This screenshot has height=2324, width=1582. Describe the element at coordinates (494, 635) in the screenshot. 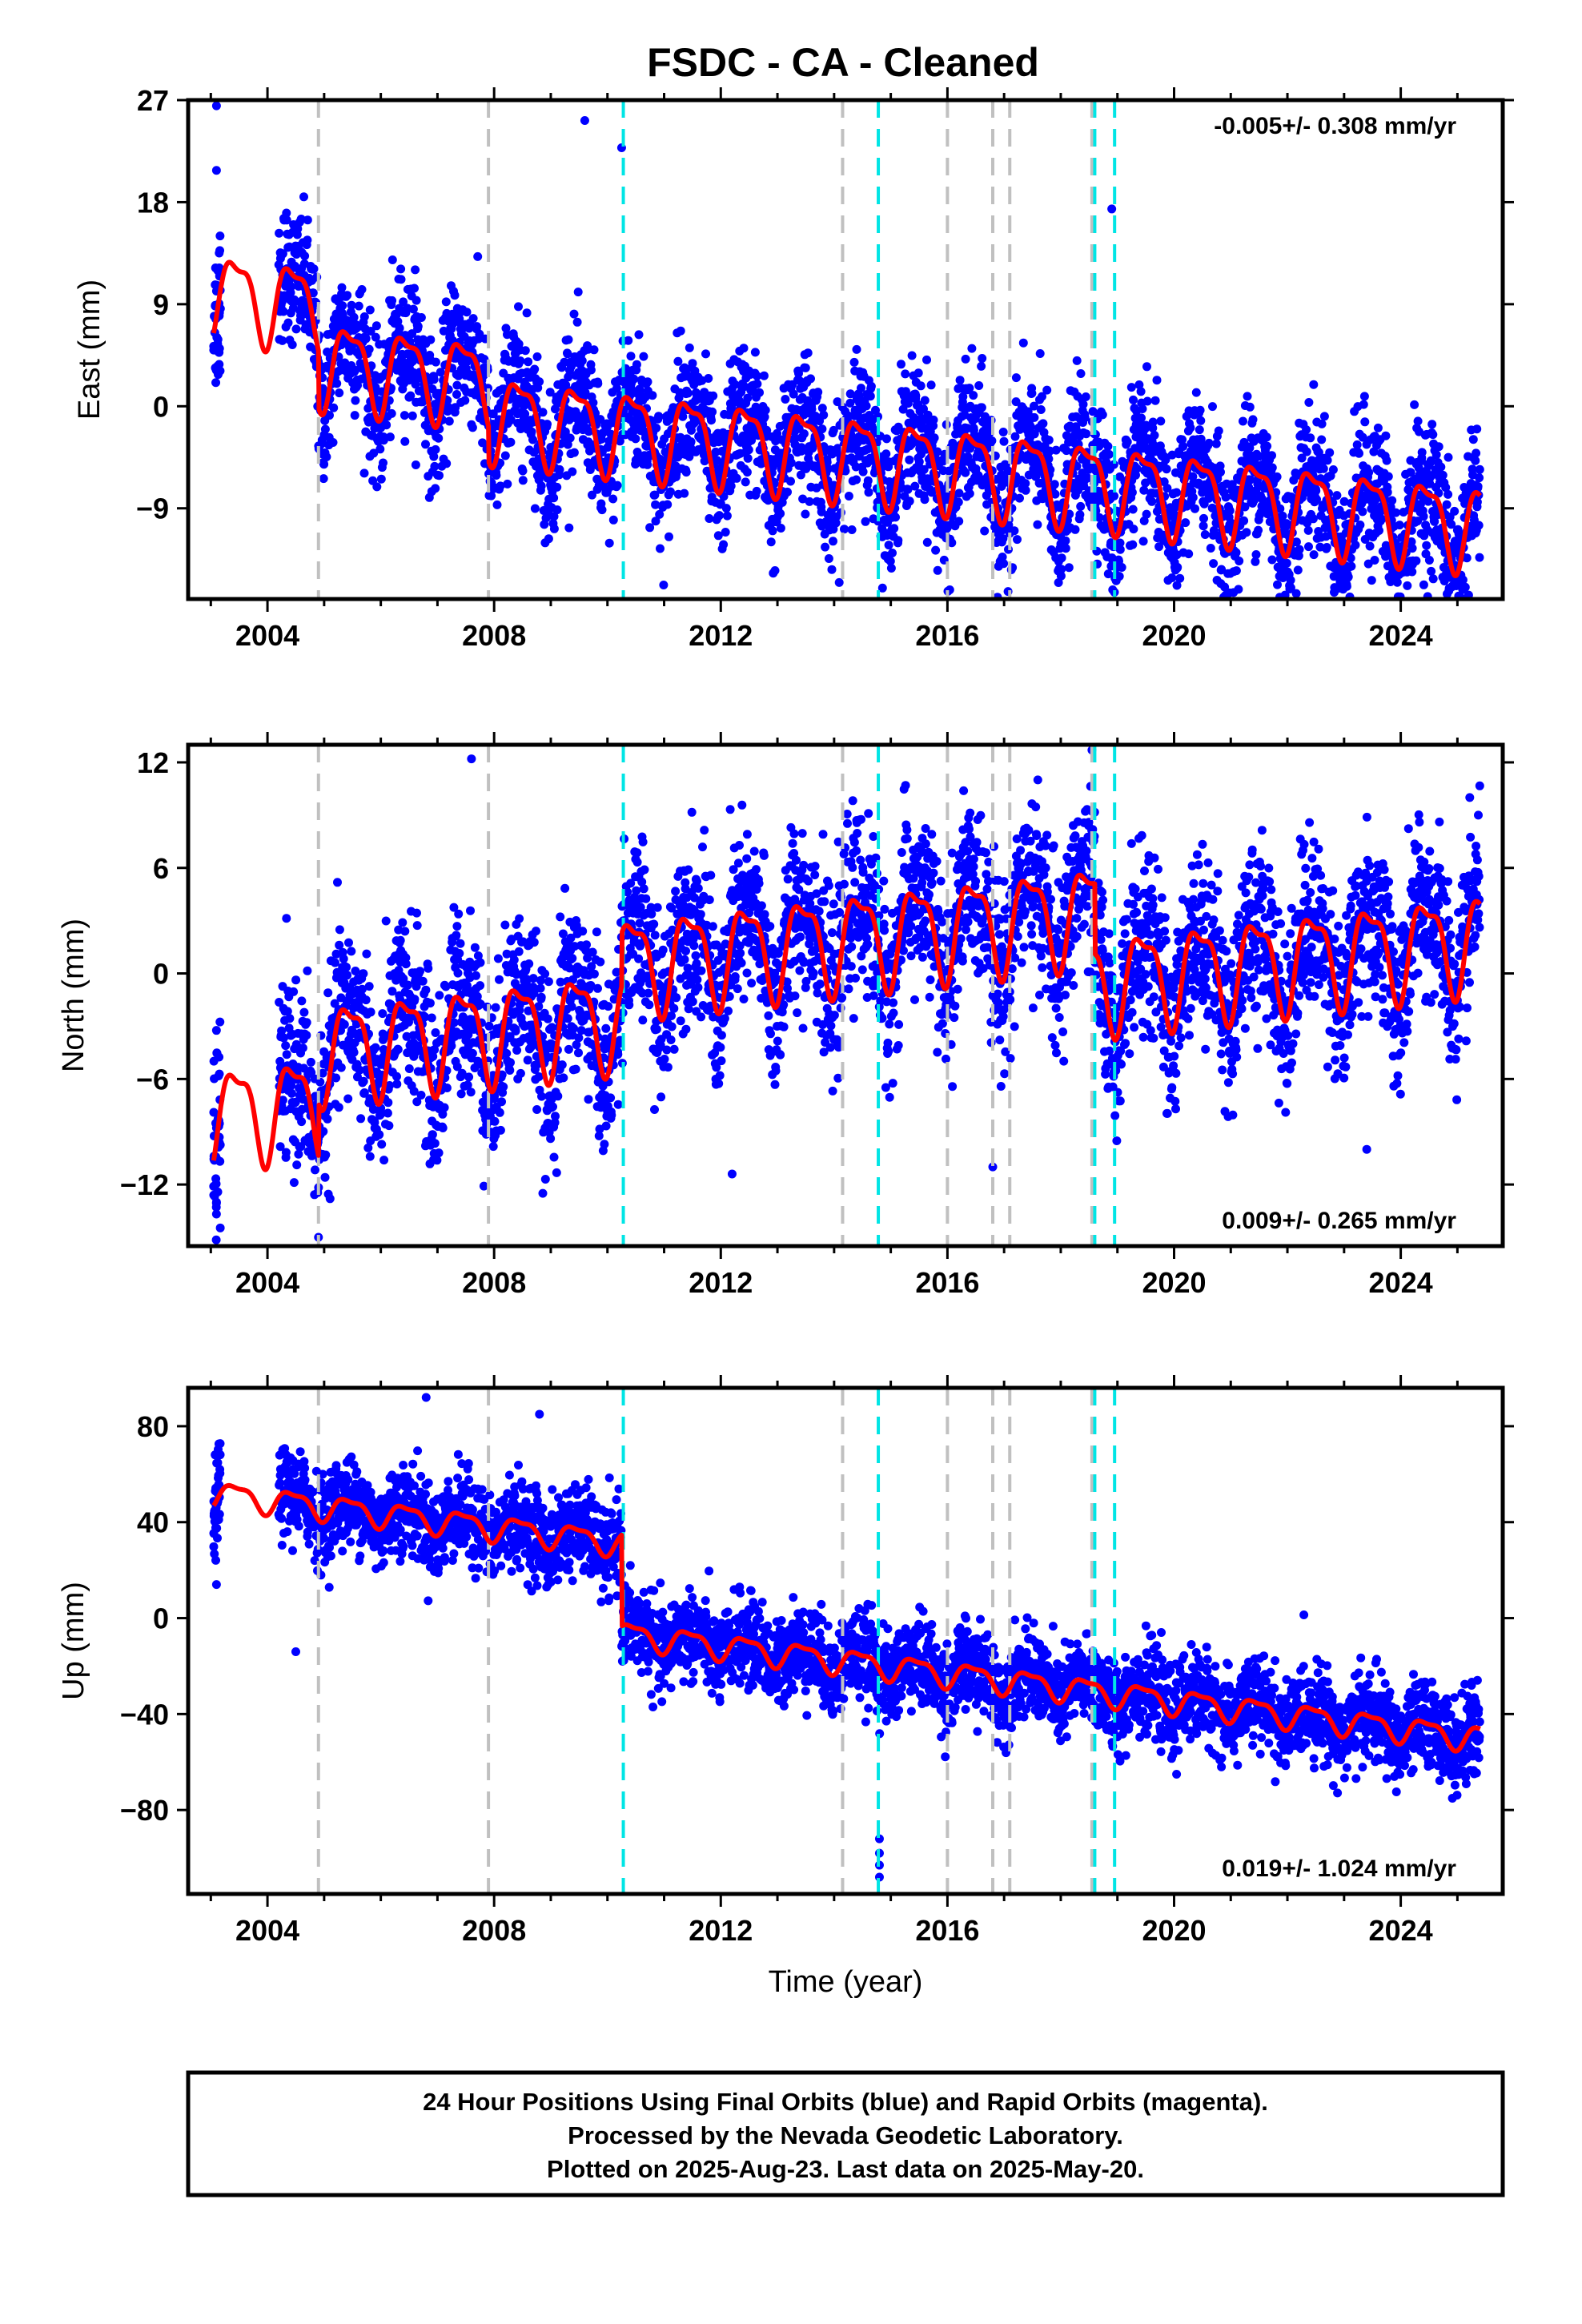

I see `x-tick-label: 2008` at that location.